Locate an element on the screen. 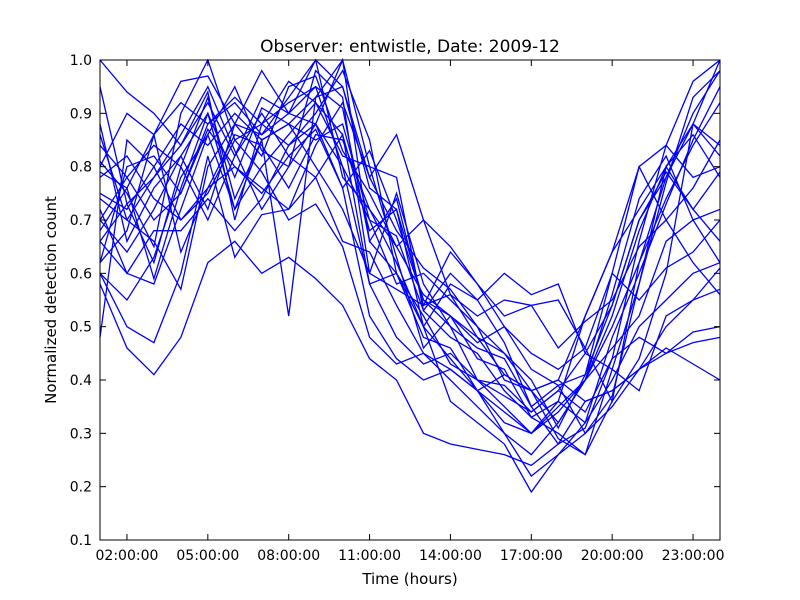 The image size is (800, 600). x-tick-label: 02:00:00 is located at coordinates (127, 556).